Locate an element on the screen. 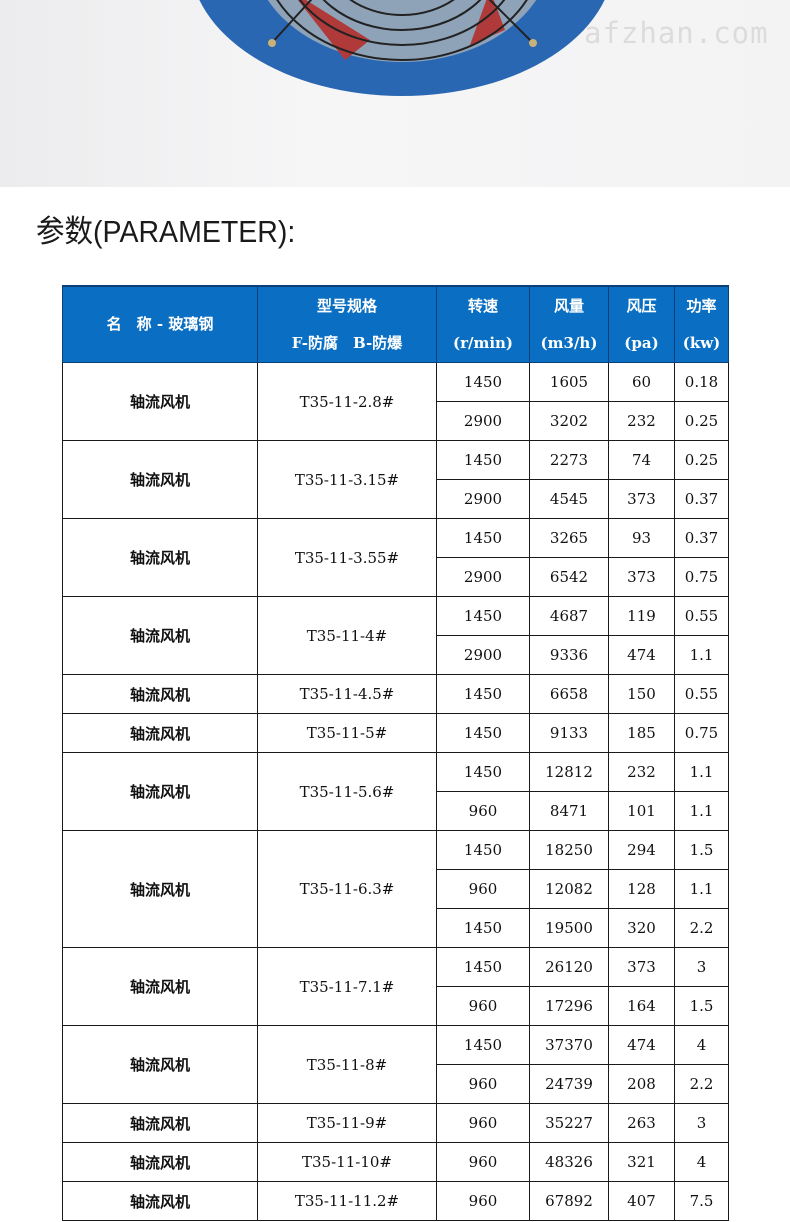 This screenshot has width=790, height=1222. watermark: afzhan.com is located at coordinates (676, 33).